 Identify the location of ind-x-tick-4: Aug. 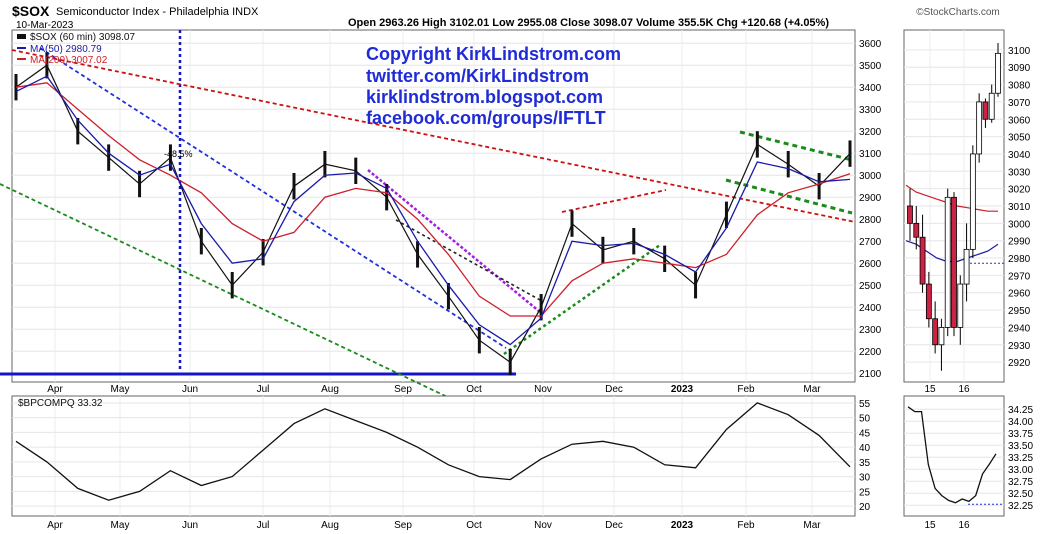
(330, 525).